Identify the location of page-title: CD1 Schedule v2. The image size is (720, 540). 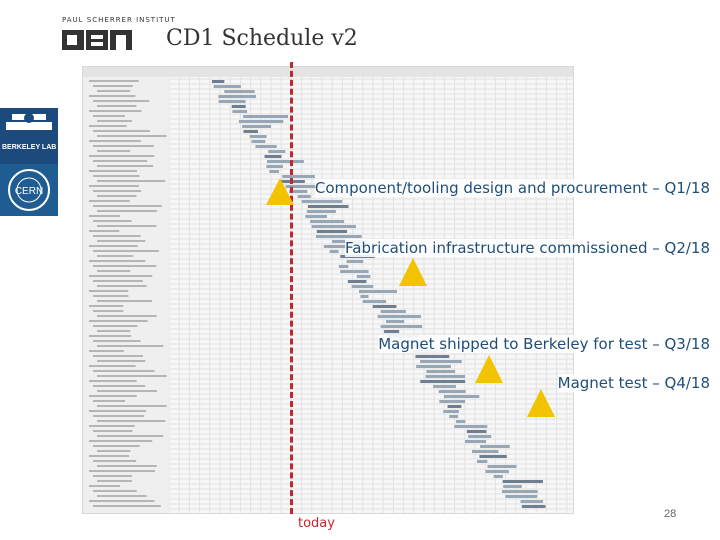
(262, 38).